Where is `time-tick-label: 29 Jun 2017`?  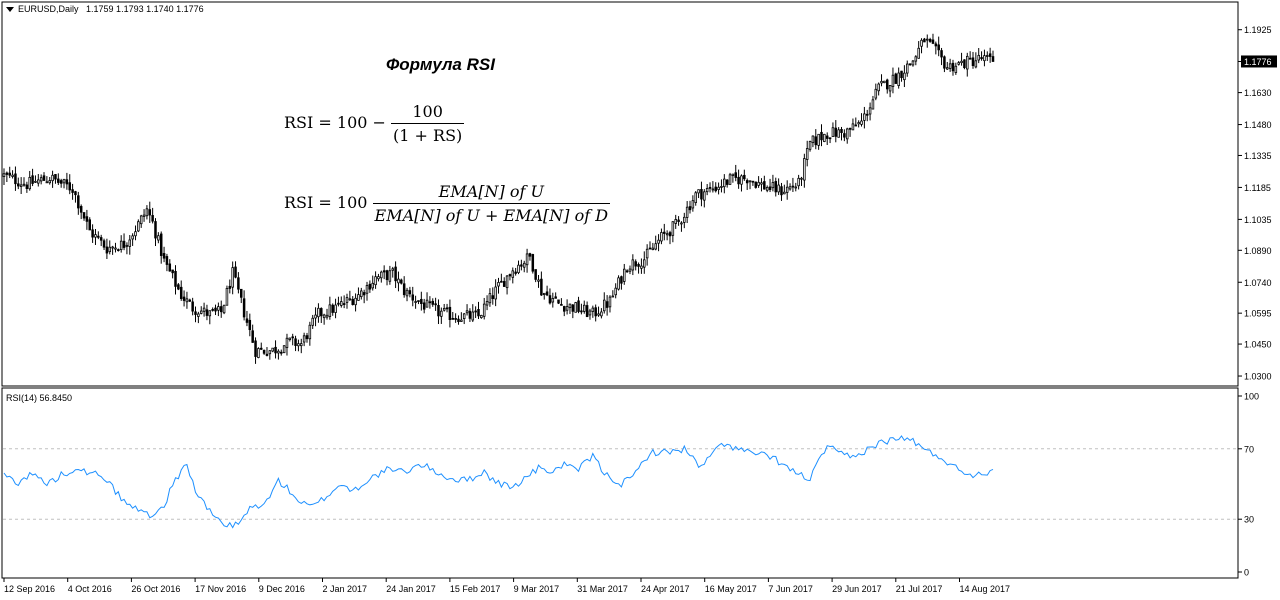 time-tick-label: 29 Jun 2017 is located at coordinates (857, 589).